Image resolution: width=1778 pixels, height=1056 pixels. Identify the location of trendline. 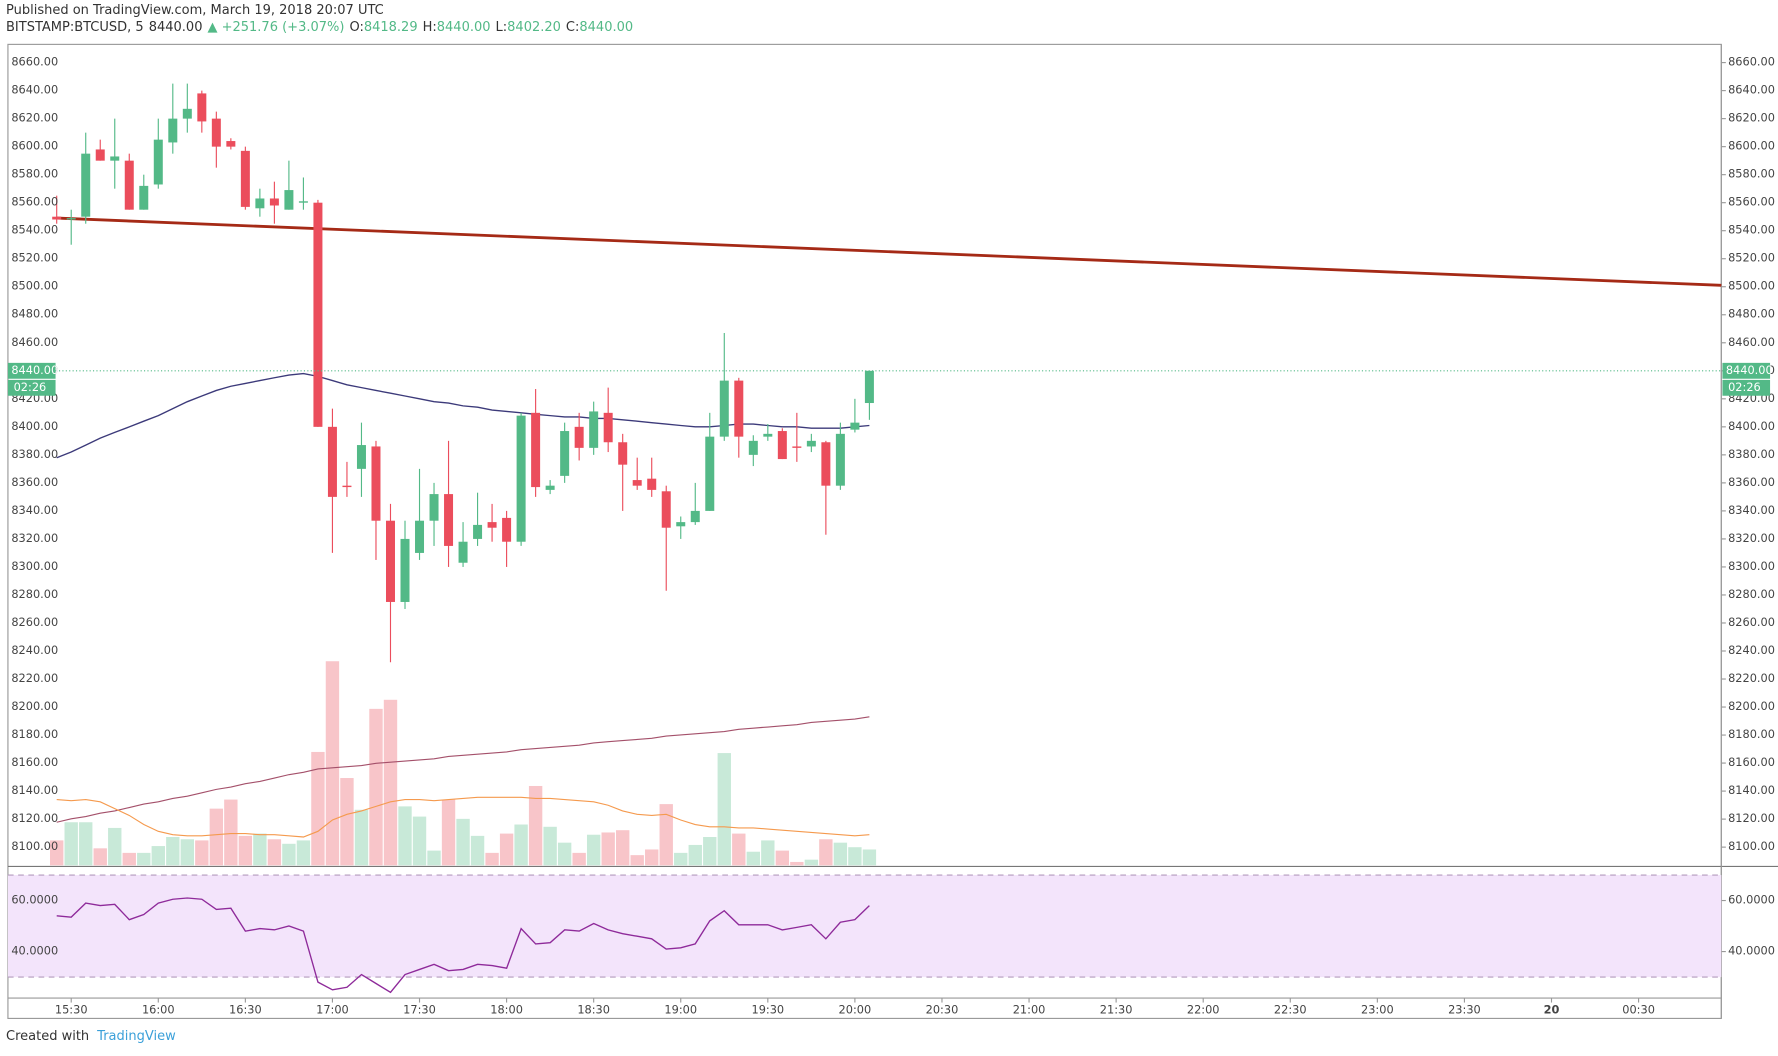
(889, 251).